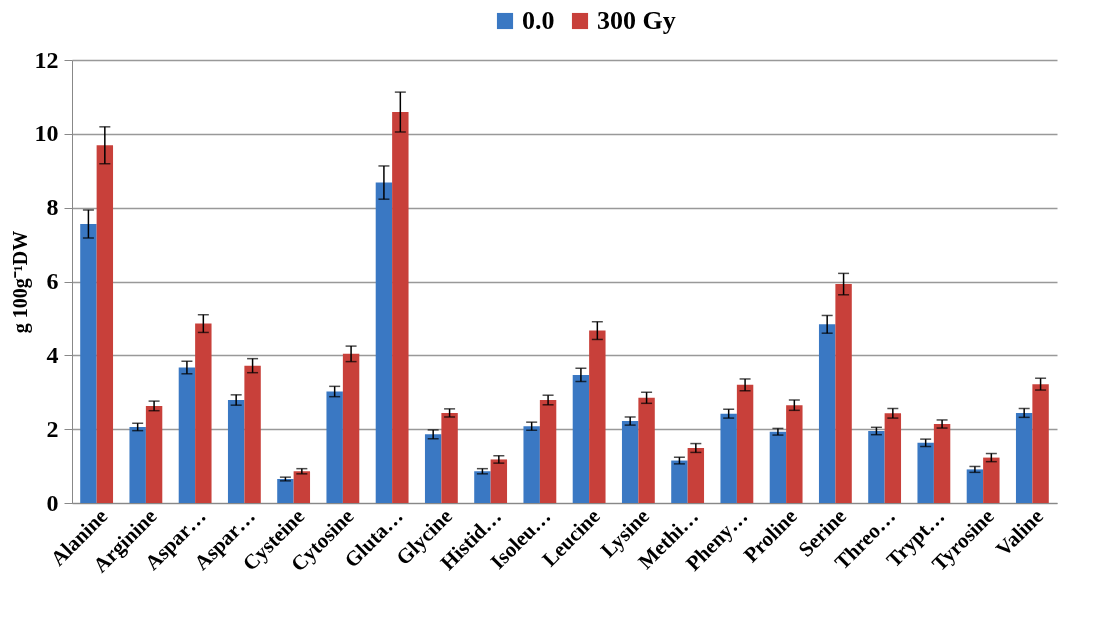 The height and width of the screenshot is (631, 1111). What do you see at coordinates (52, 428) in the screenshot?
I see `y-tick-label: 2` at bounding box center [52, 428].